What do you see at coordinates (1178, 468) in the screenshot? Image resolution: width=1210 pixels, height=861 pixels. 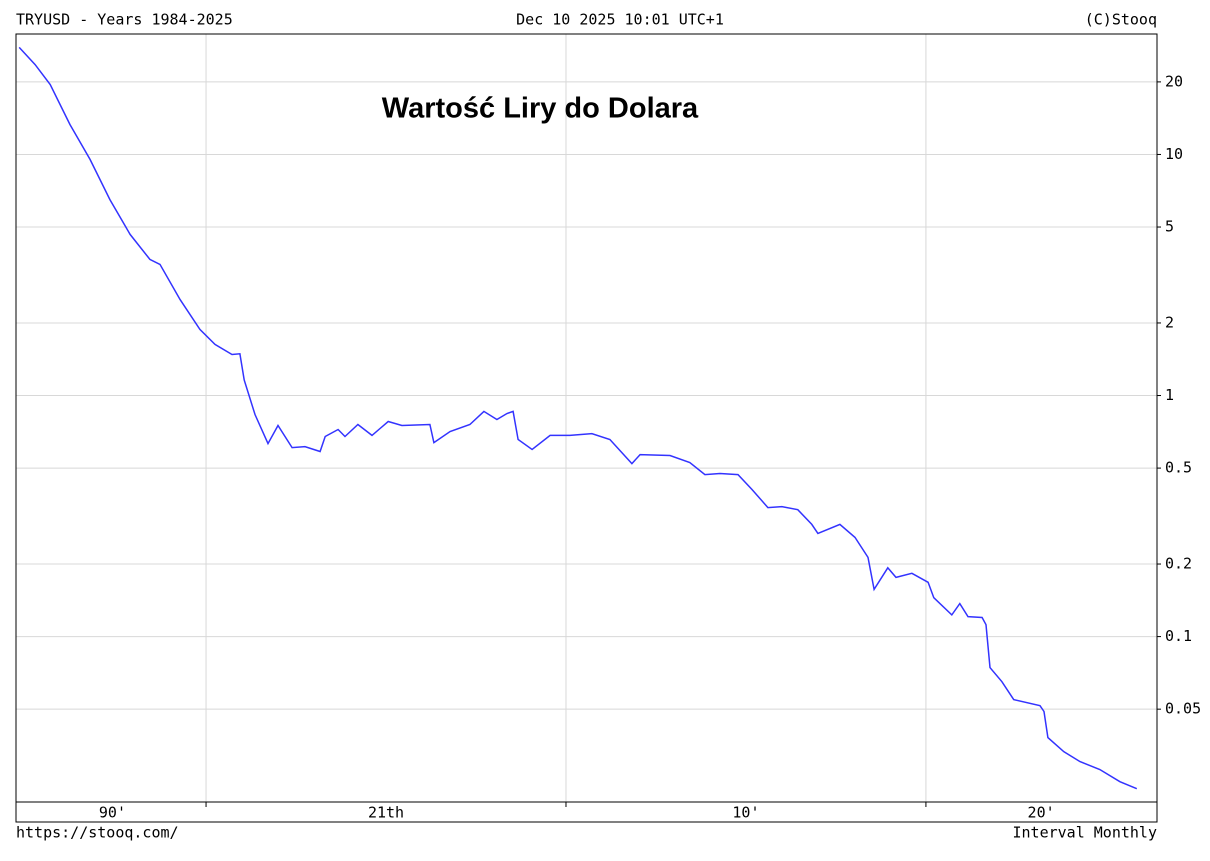 I see `y-tick-label: 0.5` at bounding box center [1178, 468].